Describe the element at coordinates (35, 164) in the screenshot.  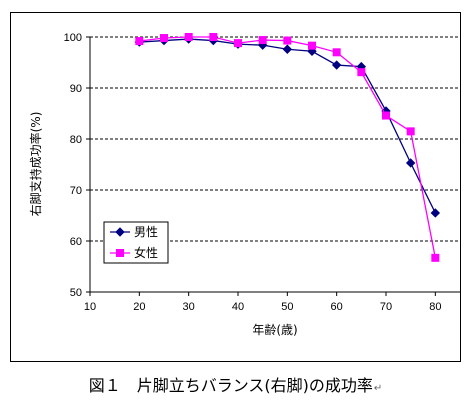
I see `y-axis-label: 右脚支持成功率(%)` at that location.